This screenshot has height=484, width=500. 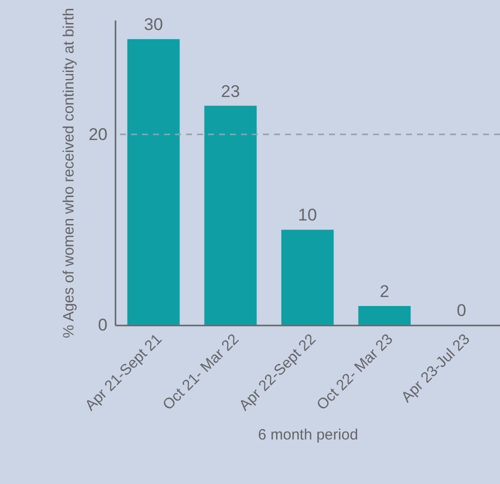 What do you see at coordinates (307, 215) in the screenshot?
I see `data-label: 10` at bounding box center [307, 215].